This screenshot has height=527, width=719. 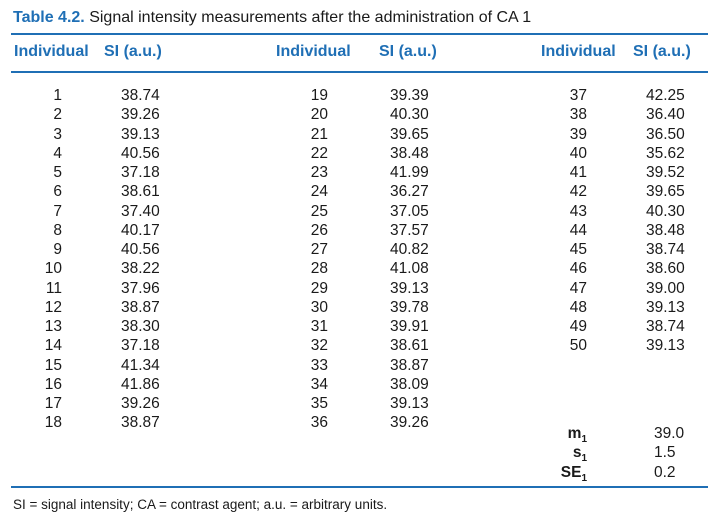 I want to click on individual-id: 37, so click(x=578, y=95).